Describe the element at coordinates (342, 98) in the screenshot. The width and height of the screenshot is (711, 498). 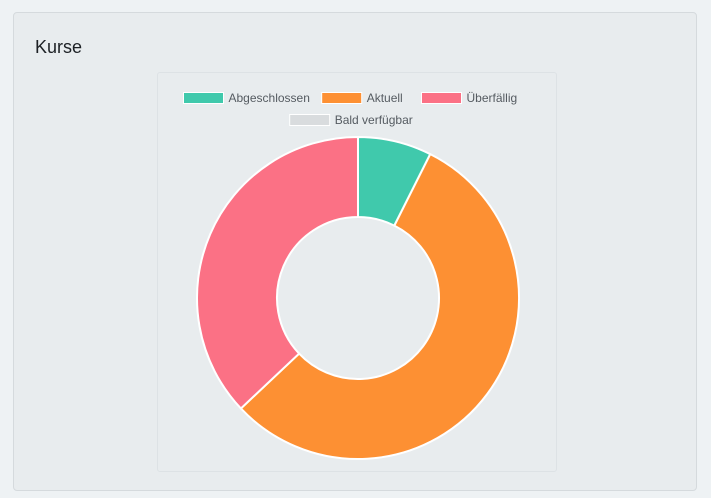
I see `legend-swatch-aktuell` at that location.